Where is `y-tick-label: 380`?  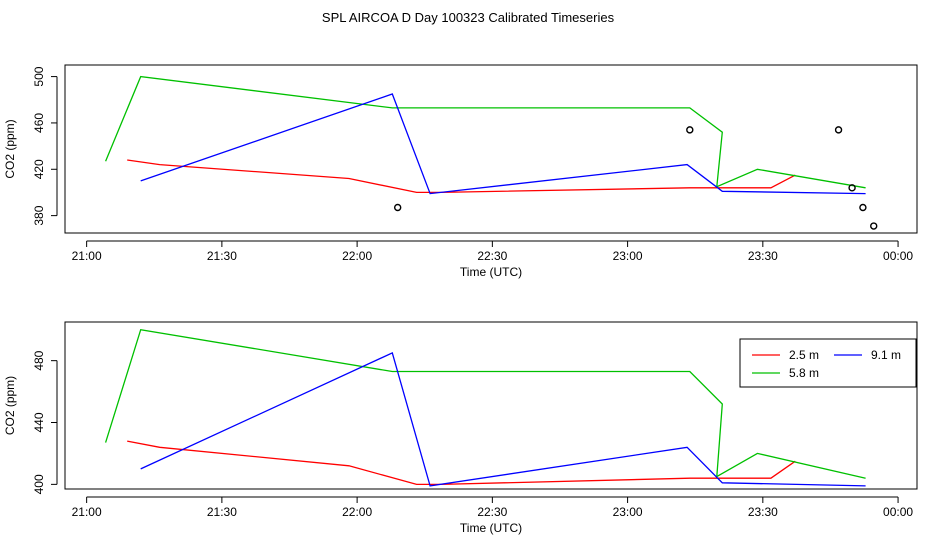
y-tick-label: 380 is located at coordinates (39, 215).